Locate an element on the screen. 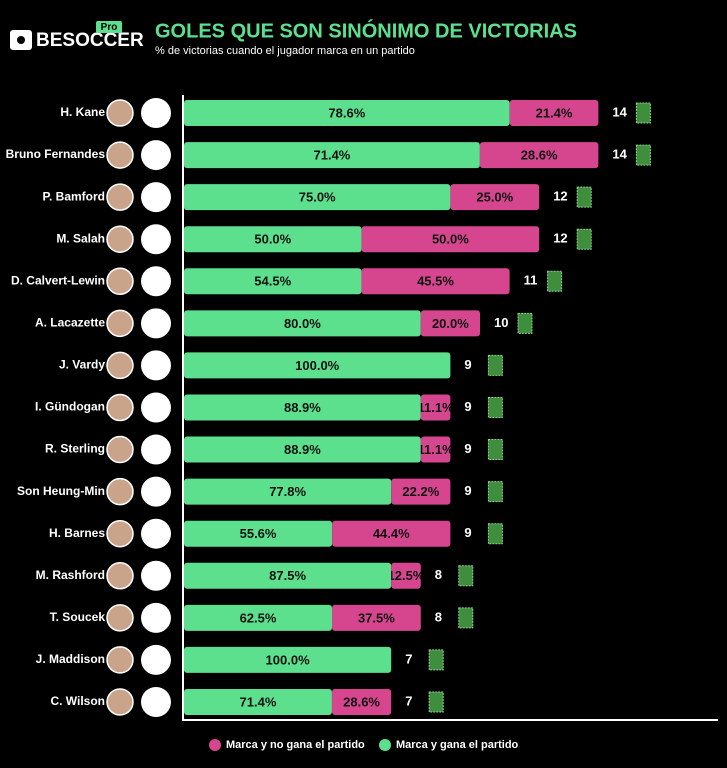  value-label: 54.5% is located at coordinates (272, 281).